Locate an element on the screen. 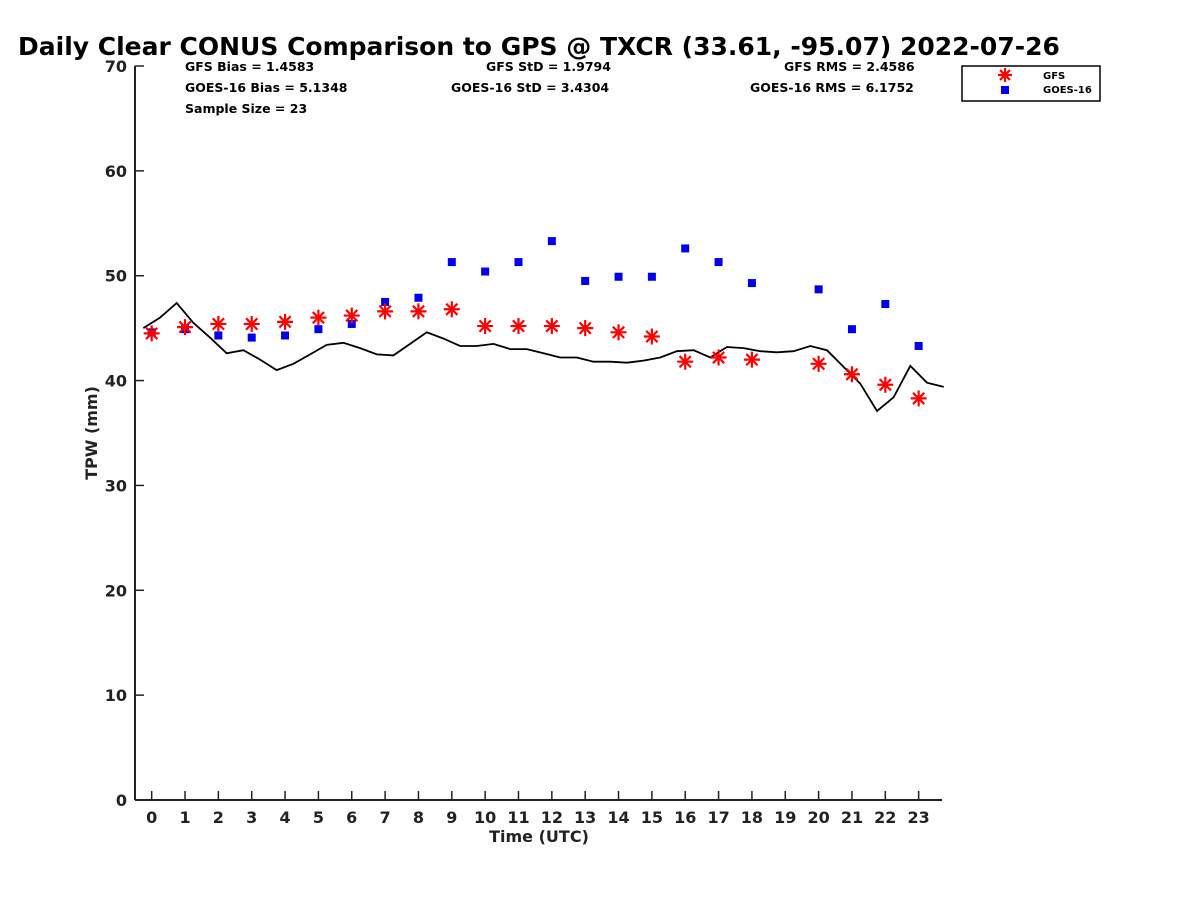 Image resolution: width=1200 pixels, height=900 pixels. y-tick-label: 30 is located at coordinates (116, 485).